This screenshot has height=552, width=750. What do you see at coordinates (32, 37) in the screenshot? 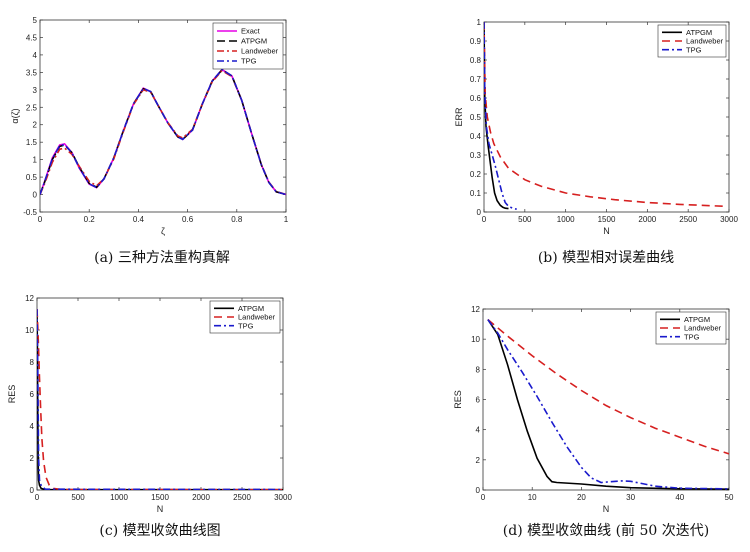
I see `y-tick-label: 4.5` at bounding box center [32, 37].